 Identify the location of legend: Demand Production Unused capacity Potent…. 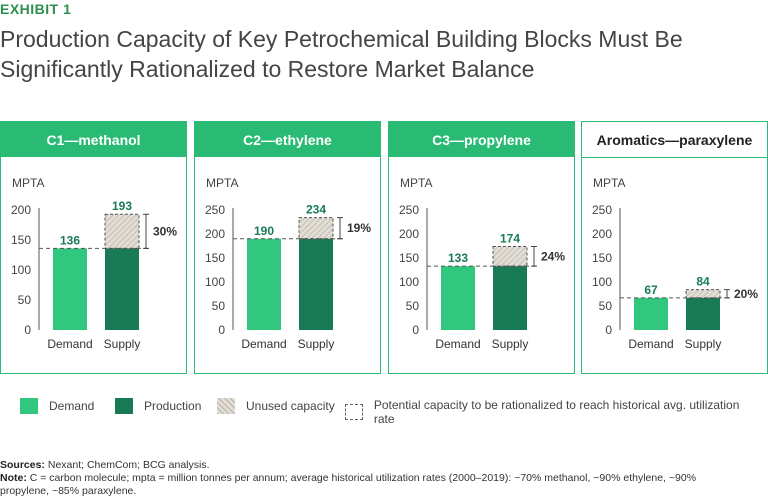
(390, 412).